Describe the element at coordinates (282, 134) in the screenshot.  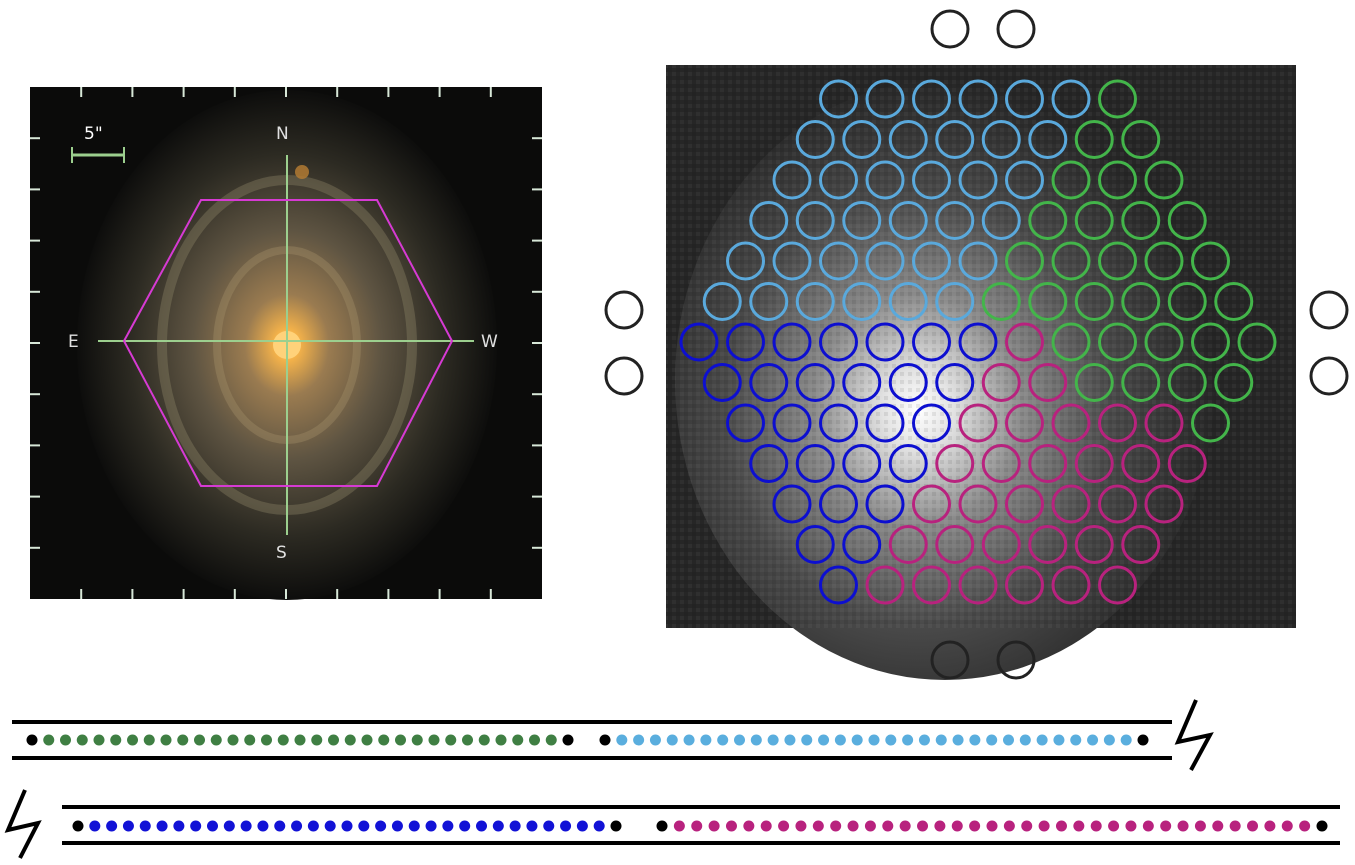
I see `compass-north: N` at that location.